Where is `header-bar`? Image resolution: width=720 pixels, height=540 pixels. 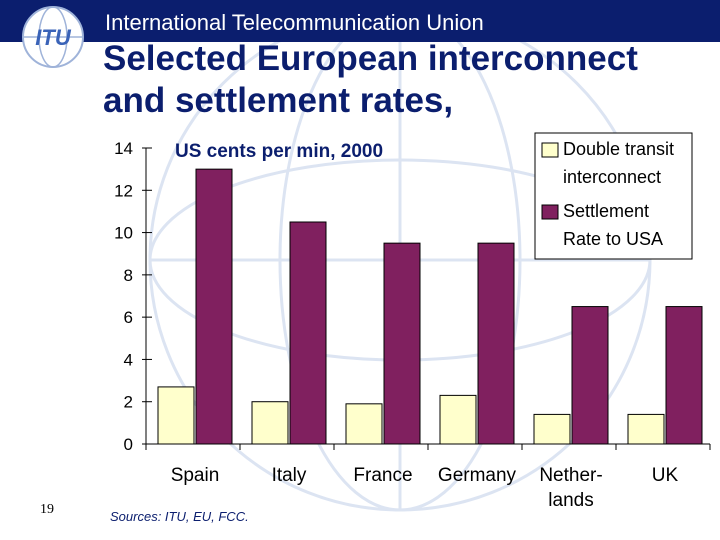 header-bar is located at coordinates (360, 21).